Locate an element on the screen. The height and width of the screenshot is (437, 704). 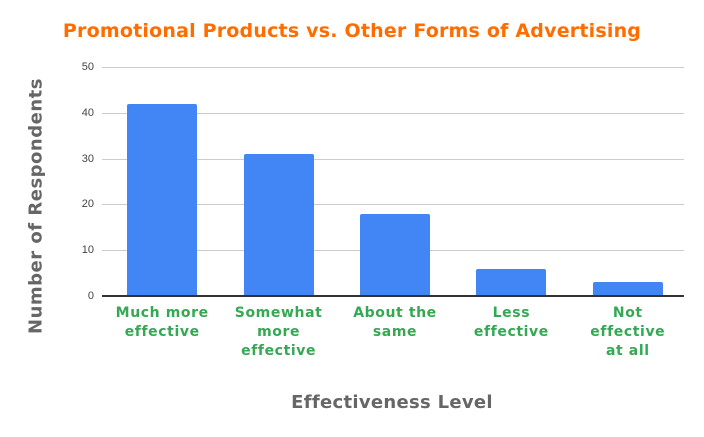
y-axis-title: Number of Respondents is located at coordinates (36, 206).